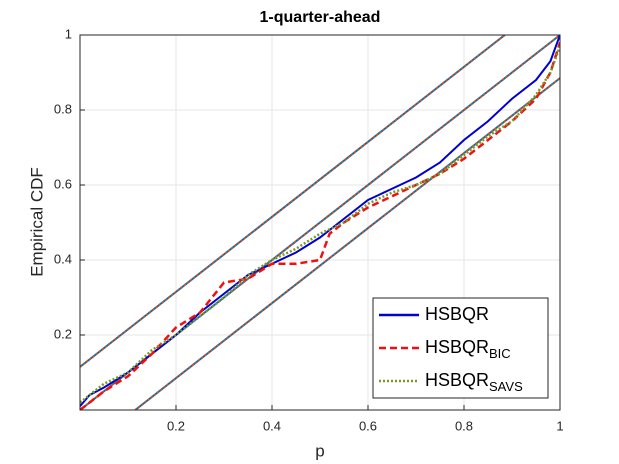  I want to click on x-tick-label: 0.6, so click(368, 425).